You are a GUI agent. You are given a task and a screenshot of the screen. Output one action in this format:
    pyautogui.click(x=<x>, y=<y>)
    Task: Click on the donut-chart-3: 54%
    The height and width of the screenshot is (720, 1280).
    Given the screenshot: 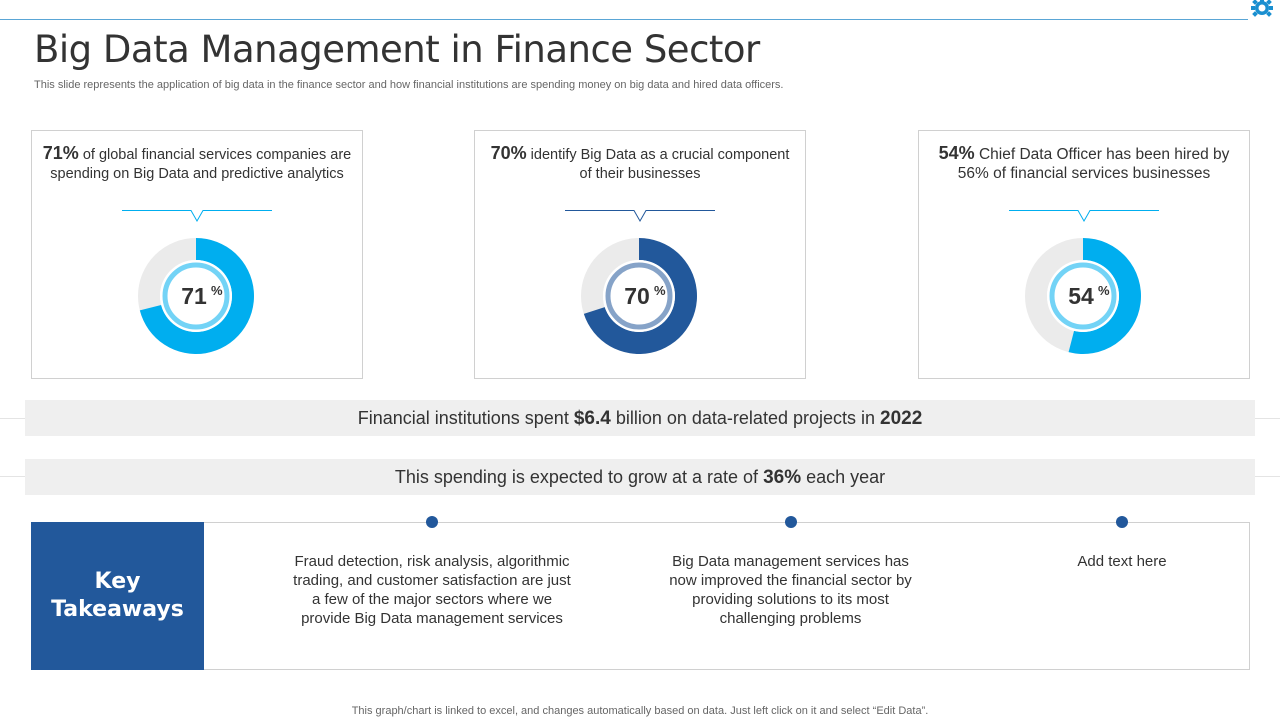 What is the action you would take?
    pyautogui.click(x=1083, y=296)
    